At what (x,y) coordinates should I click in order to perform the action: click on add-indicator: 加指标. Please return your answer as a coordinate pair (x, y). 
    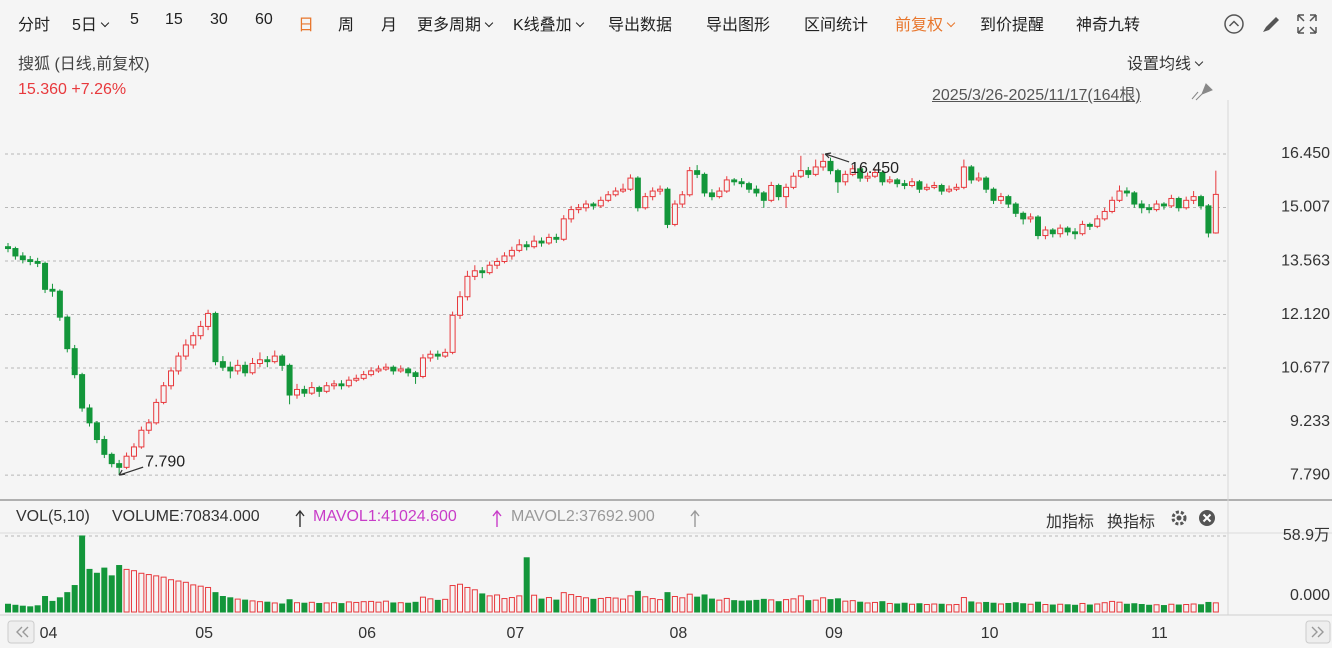
    Looking at the image, I should click on (1070, 522).